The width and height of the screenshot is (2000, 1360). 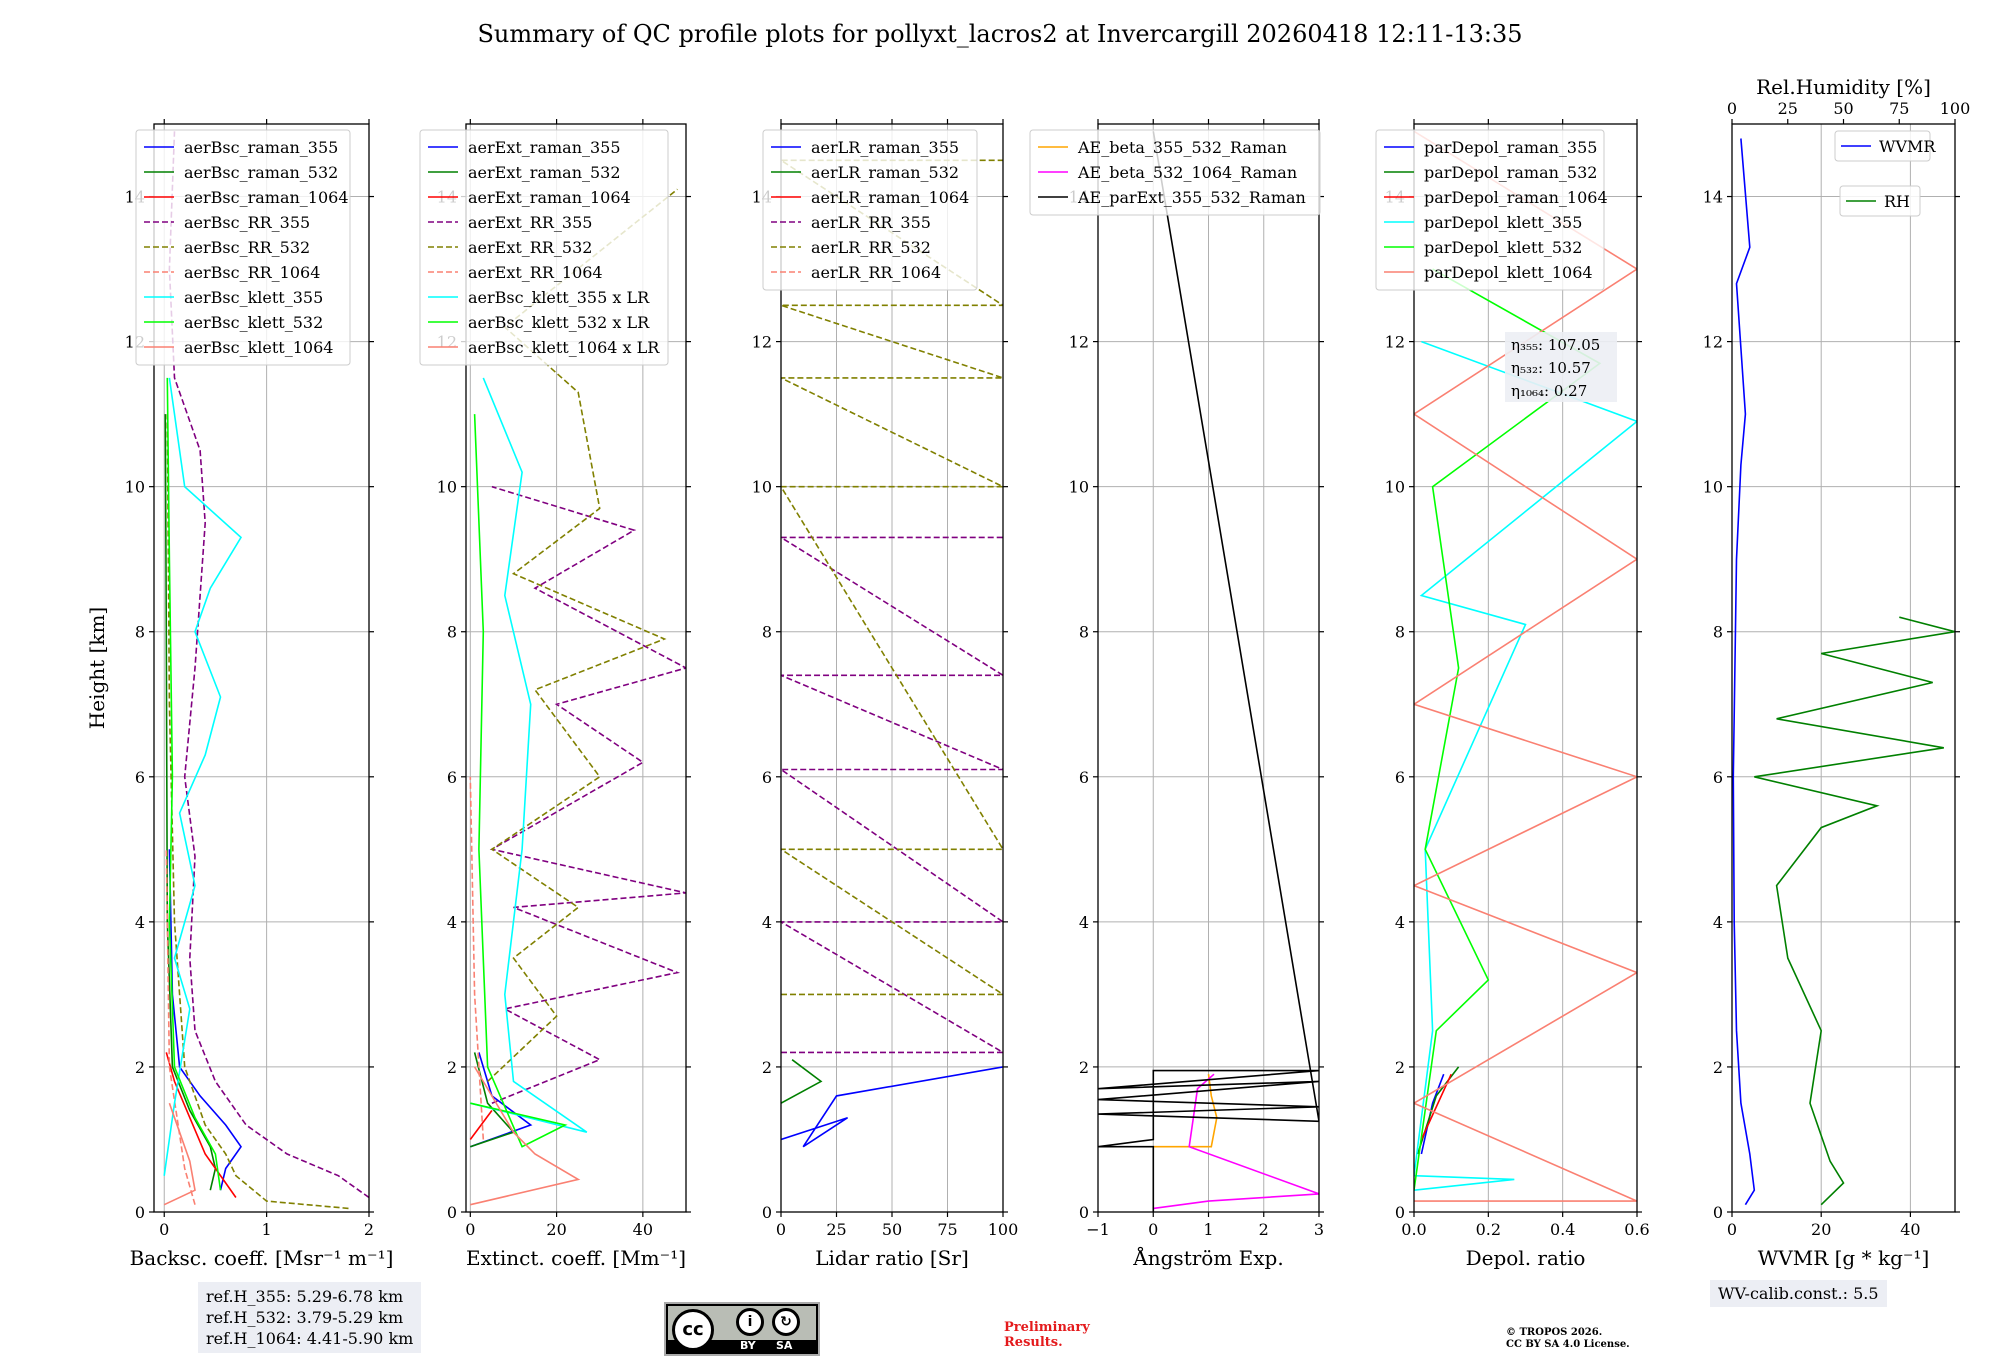 What do you see at coordinates (447, 487) in the screenshot?
I see `y-tick-label-ext: 10` at bounding box center [447, 487].